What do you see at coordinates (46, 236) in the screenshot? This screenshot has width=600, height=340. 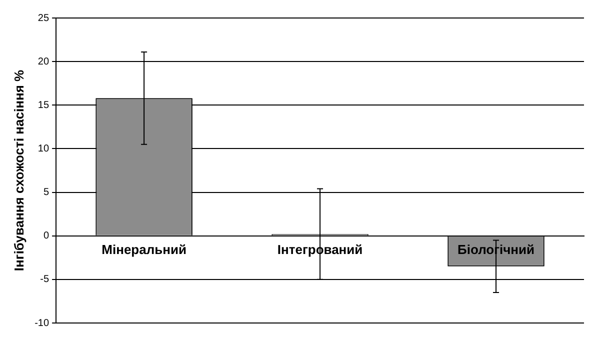 I see `y-tick-label: 0` at bounding box center [46, 236].